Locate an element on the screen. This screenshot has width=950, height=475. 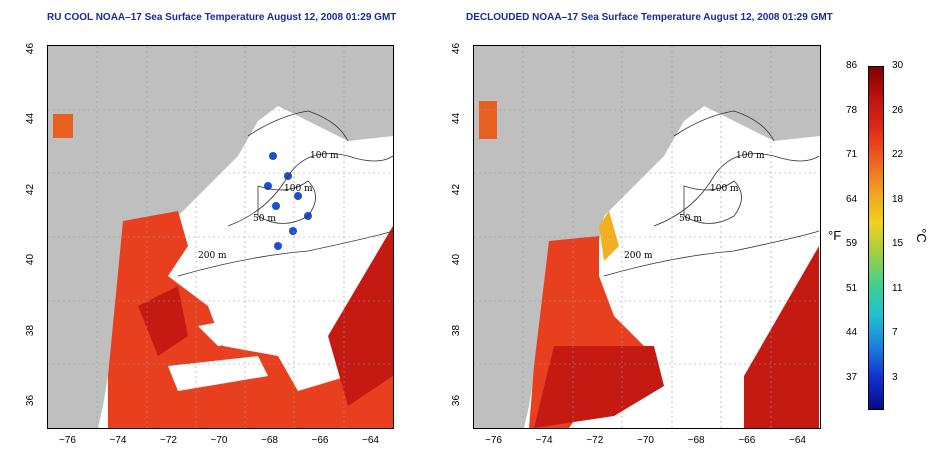
celsius-tick-label: 18 is located at coordinates (898, 199).